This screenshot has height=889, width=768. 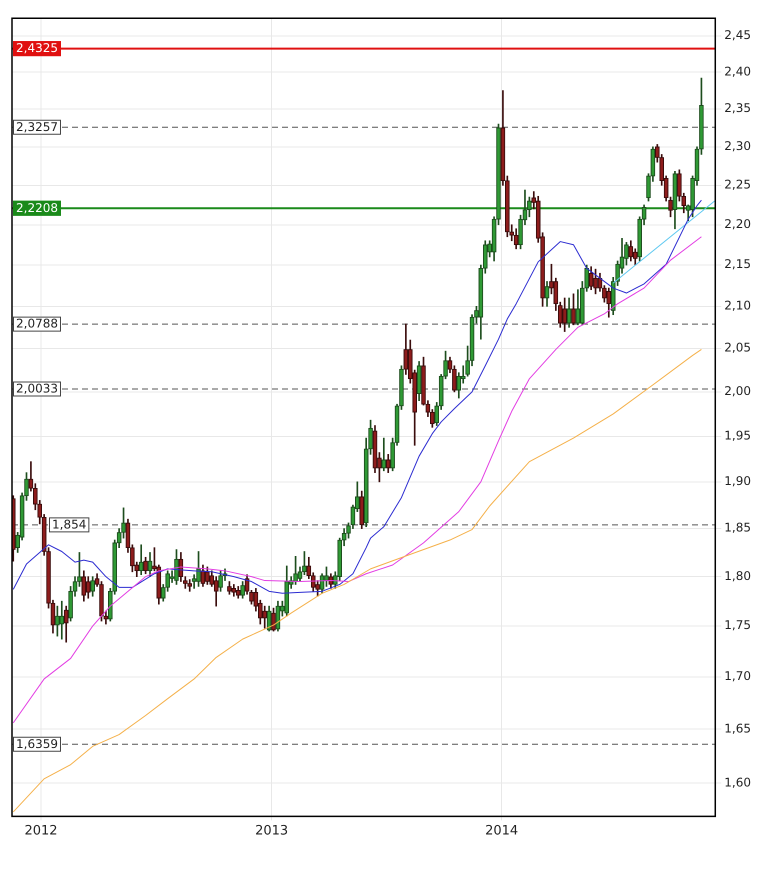 What do you see at coordinates (737, 108) in the screenshot?
I see `y-tick-label: 2,35` at bounding box center [737, 108].